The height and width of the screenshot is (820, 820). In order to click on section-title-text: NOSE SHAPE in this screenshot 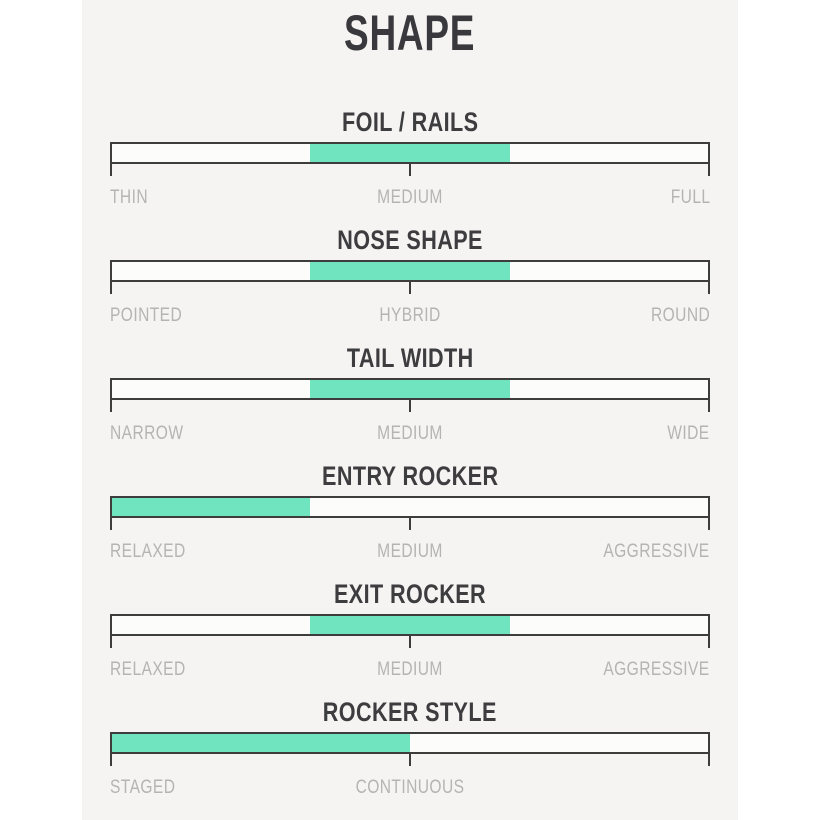, I will do `click(410, 240)`.